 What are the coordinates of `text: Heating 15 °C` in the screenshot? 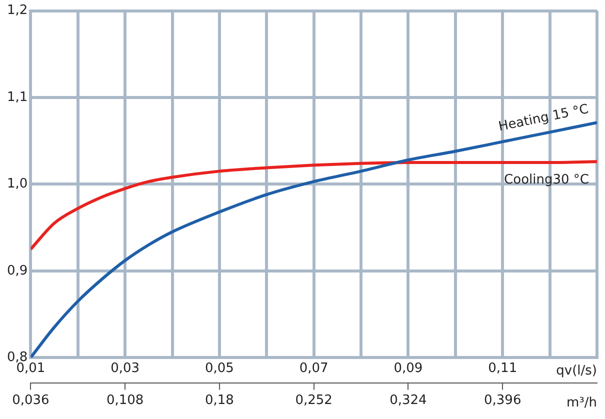 It's located at (543, 118).